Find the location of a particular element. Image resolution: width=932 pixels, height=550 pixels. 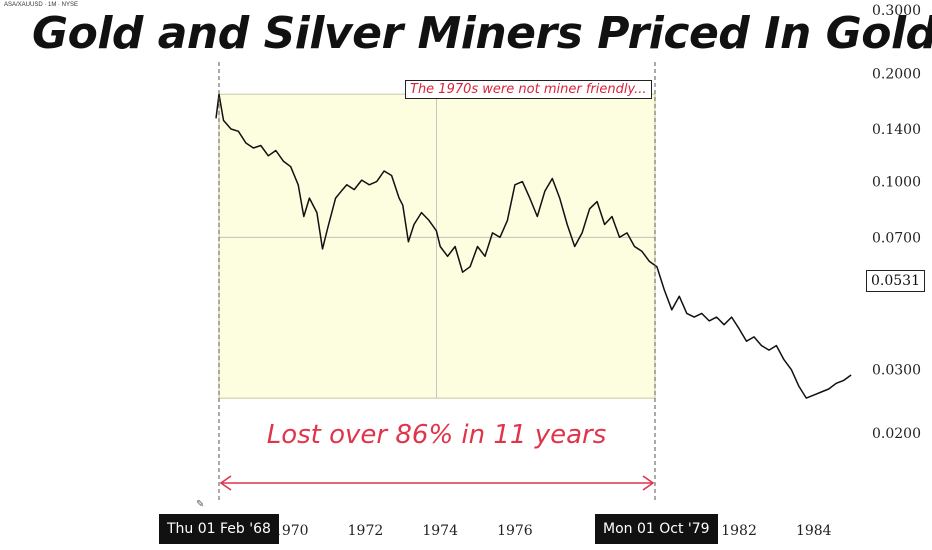

y-tick-label: 0.3000 is located at coordinates (896, 11).